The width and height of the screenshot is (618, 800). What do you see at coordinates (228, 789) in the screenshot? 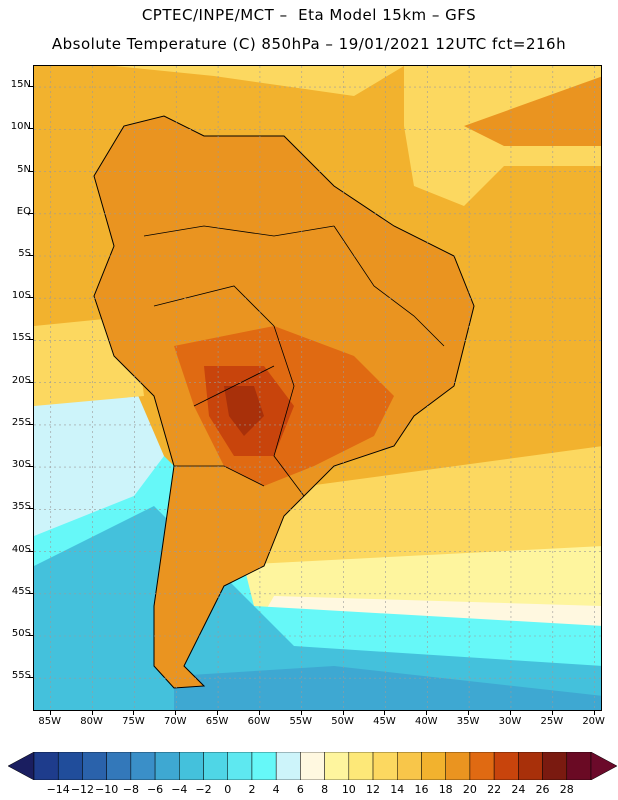
I see `colorbar-tick-label: 0` at bounding box center [228, 789].